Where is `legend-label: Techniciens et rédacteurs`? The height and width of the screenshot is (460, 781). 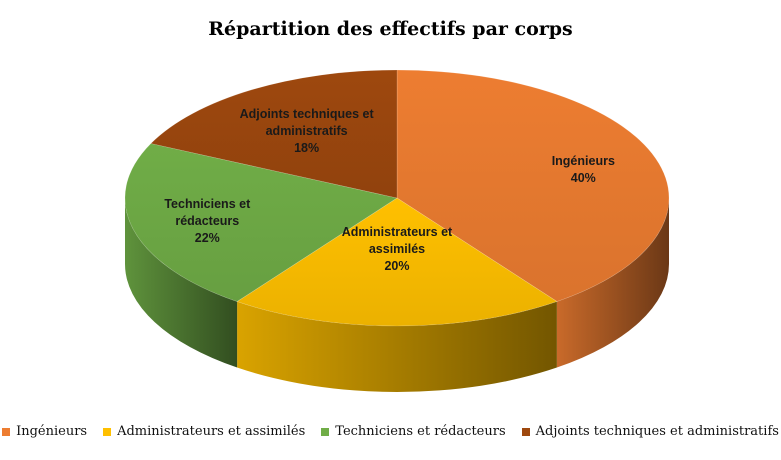 legend-label: Techniciens et rédacteurs is located at coordinates (420, 431).